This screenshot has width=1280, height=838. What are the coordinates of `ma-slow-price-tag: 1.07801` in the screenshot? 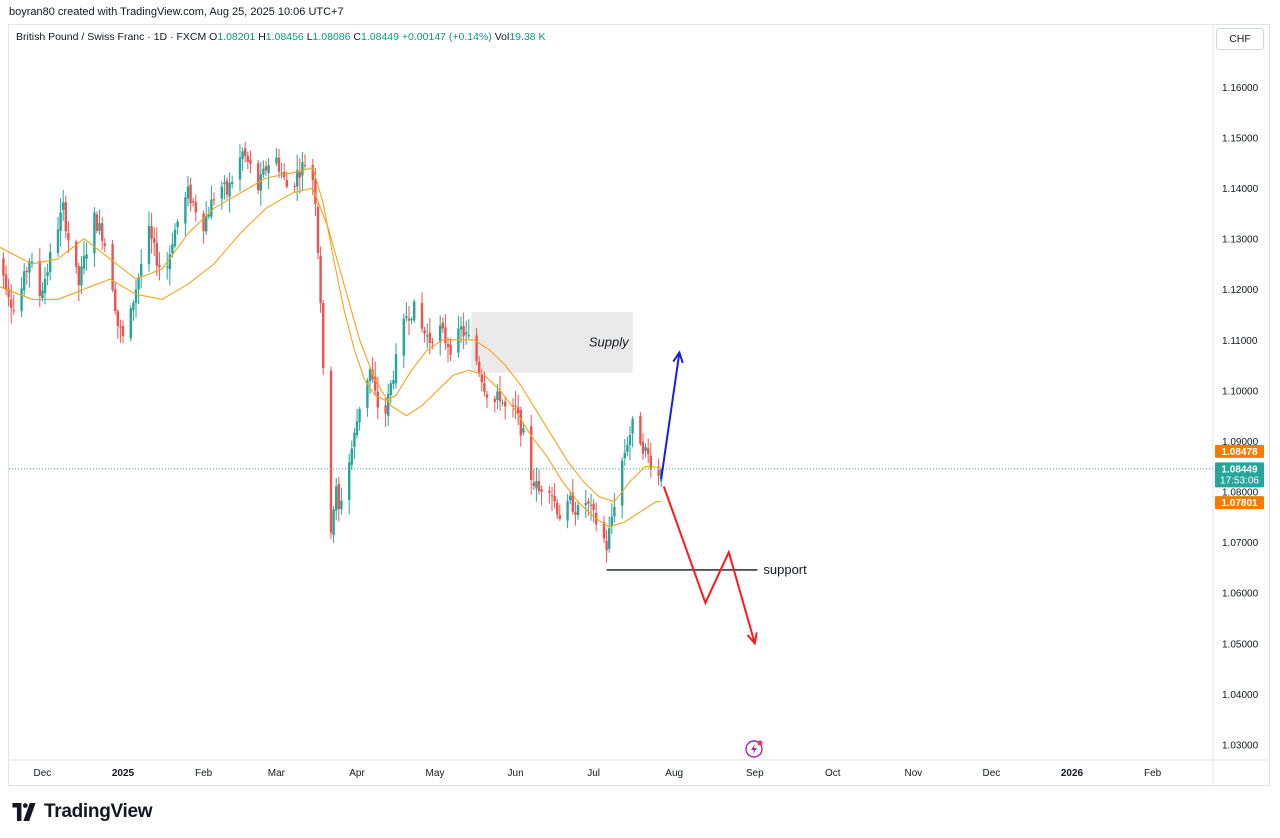 It's located at (1239, 503).